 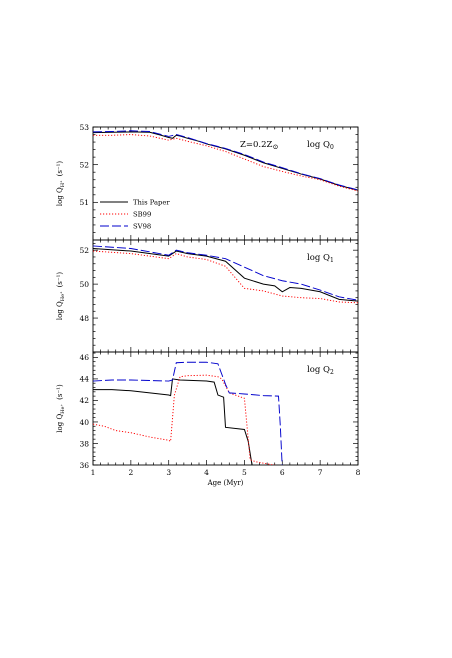 I want to click on x-tick-label: 1, so click(x=93, y=472).